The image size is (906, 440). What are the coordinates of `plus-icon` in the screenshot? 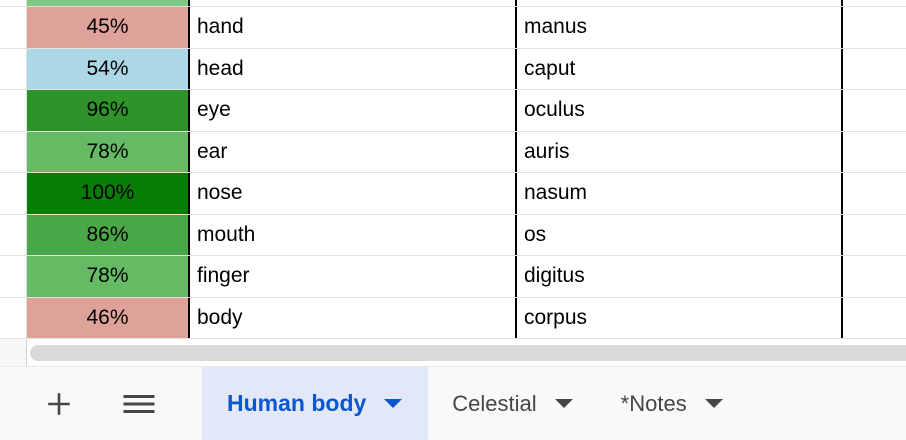 It's located at (59, 403).